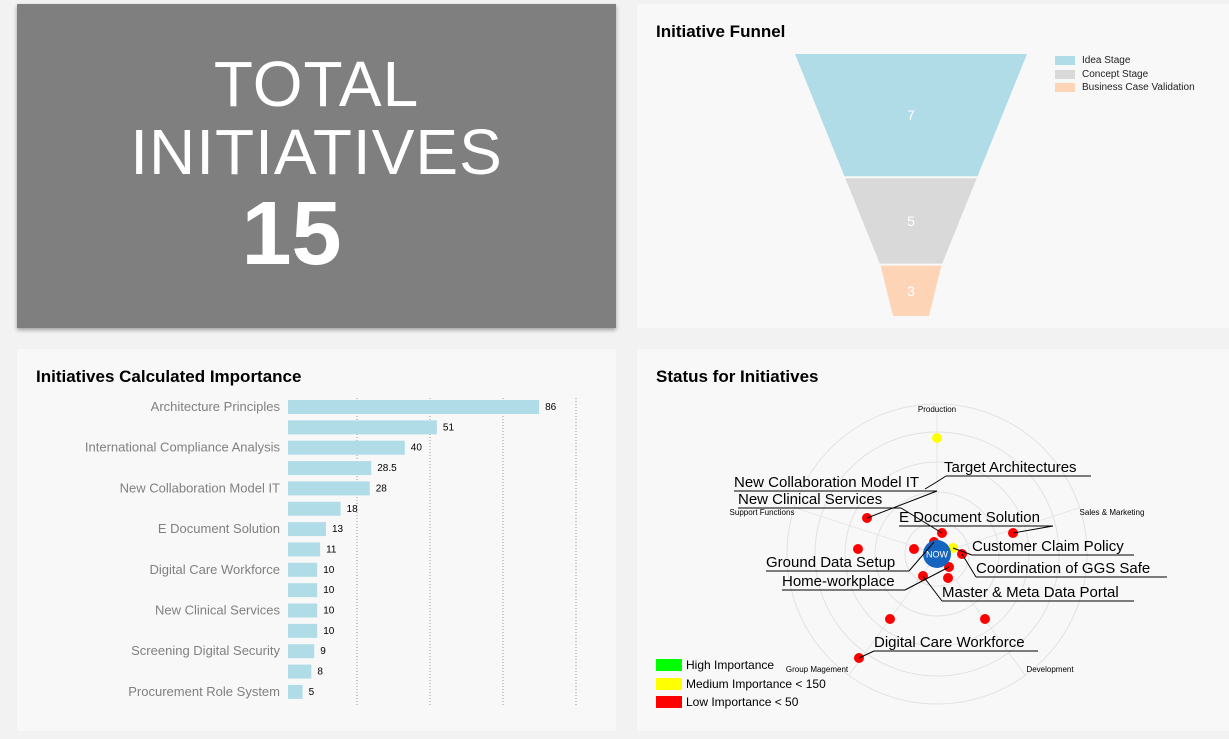 This screenshot has width=1229, height=739. I want to click on total-initiatives-count: 15, so click(291, 234).